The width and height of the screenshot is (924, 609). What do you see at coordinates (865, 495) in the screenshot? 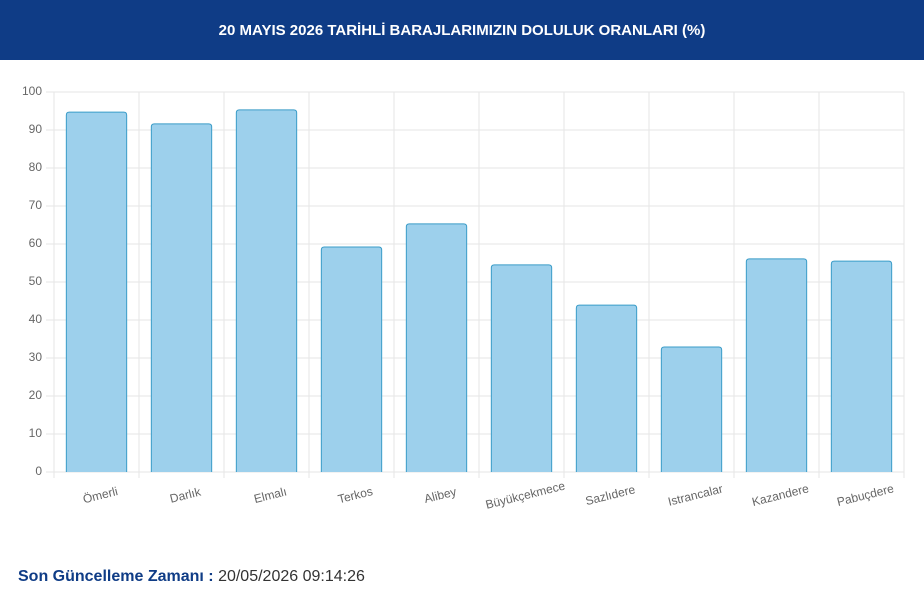
I see `x-tick-label: Pabuçdere` at bounding box center [865, 495].